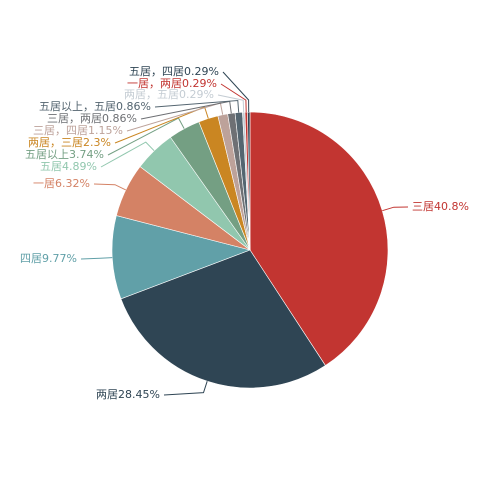 The width and height of the screenshot is (500, 500). What do you see at coordinates (78, 130) in the screenshot?
I see `slice-label: 三居，四居1.15%` at bounding box center [78, 130].